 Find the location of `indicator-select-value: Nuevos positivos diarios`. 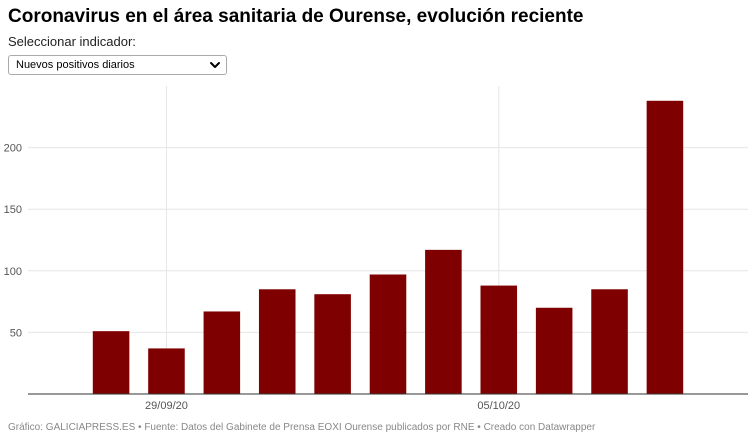

indicator-select-value: Nuevos positivos diarios is located at coordinates (75, 65).